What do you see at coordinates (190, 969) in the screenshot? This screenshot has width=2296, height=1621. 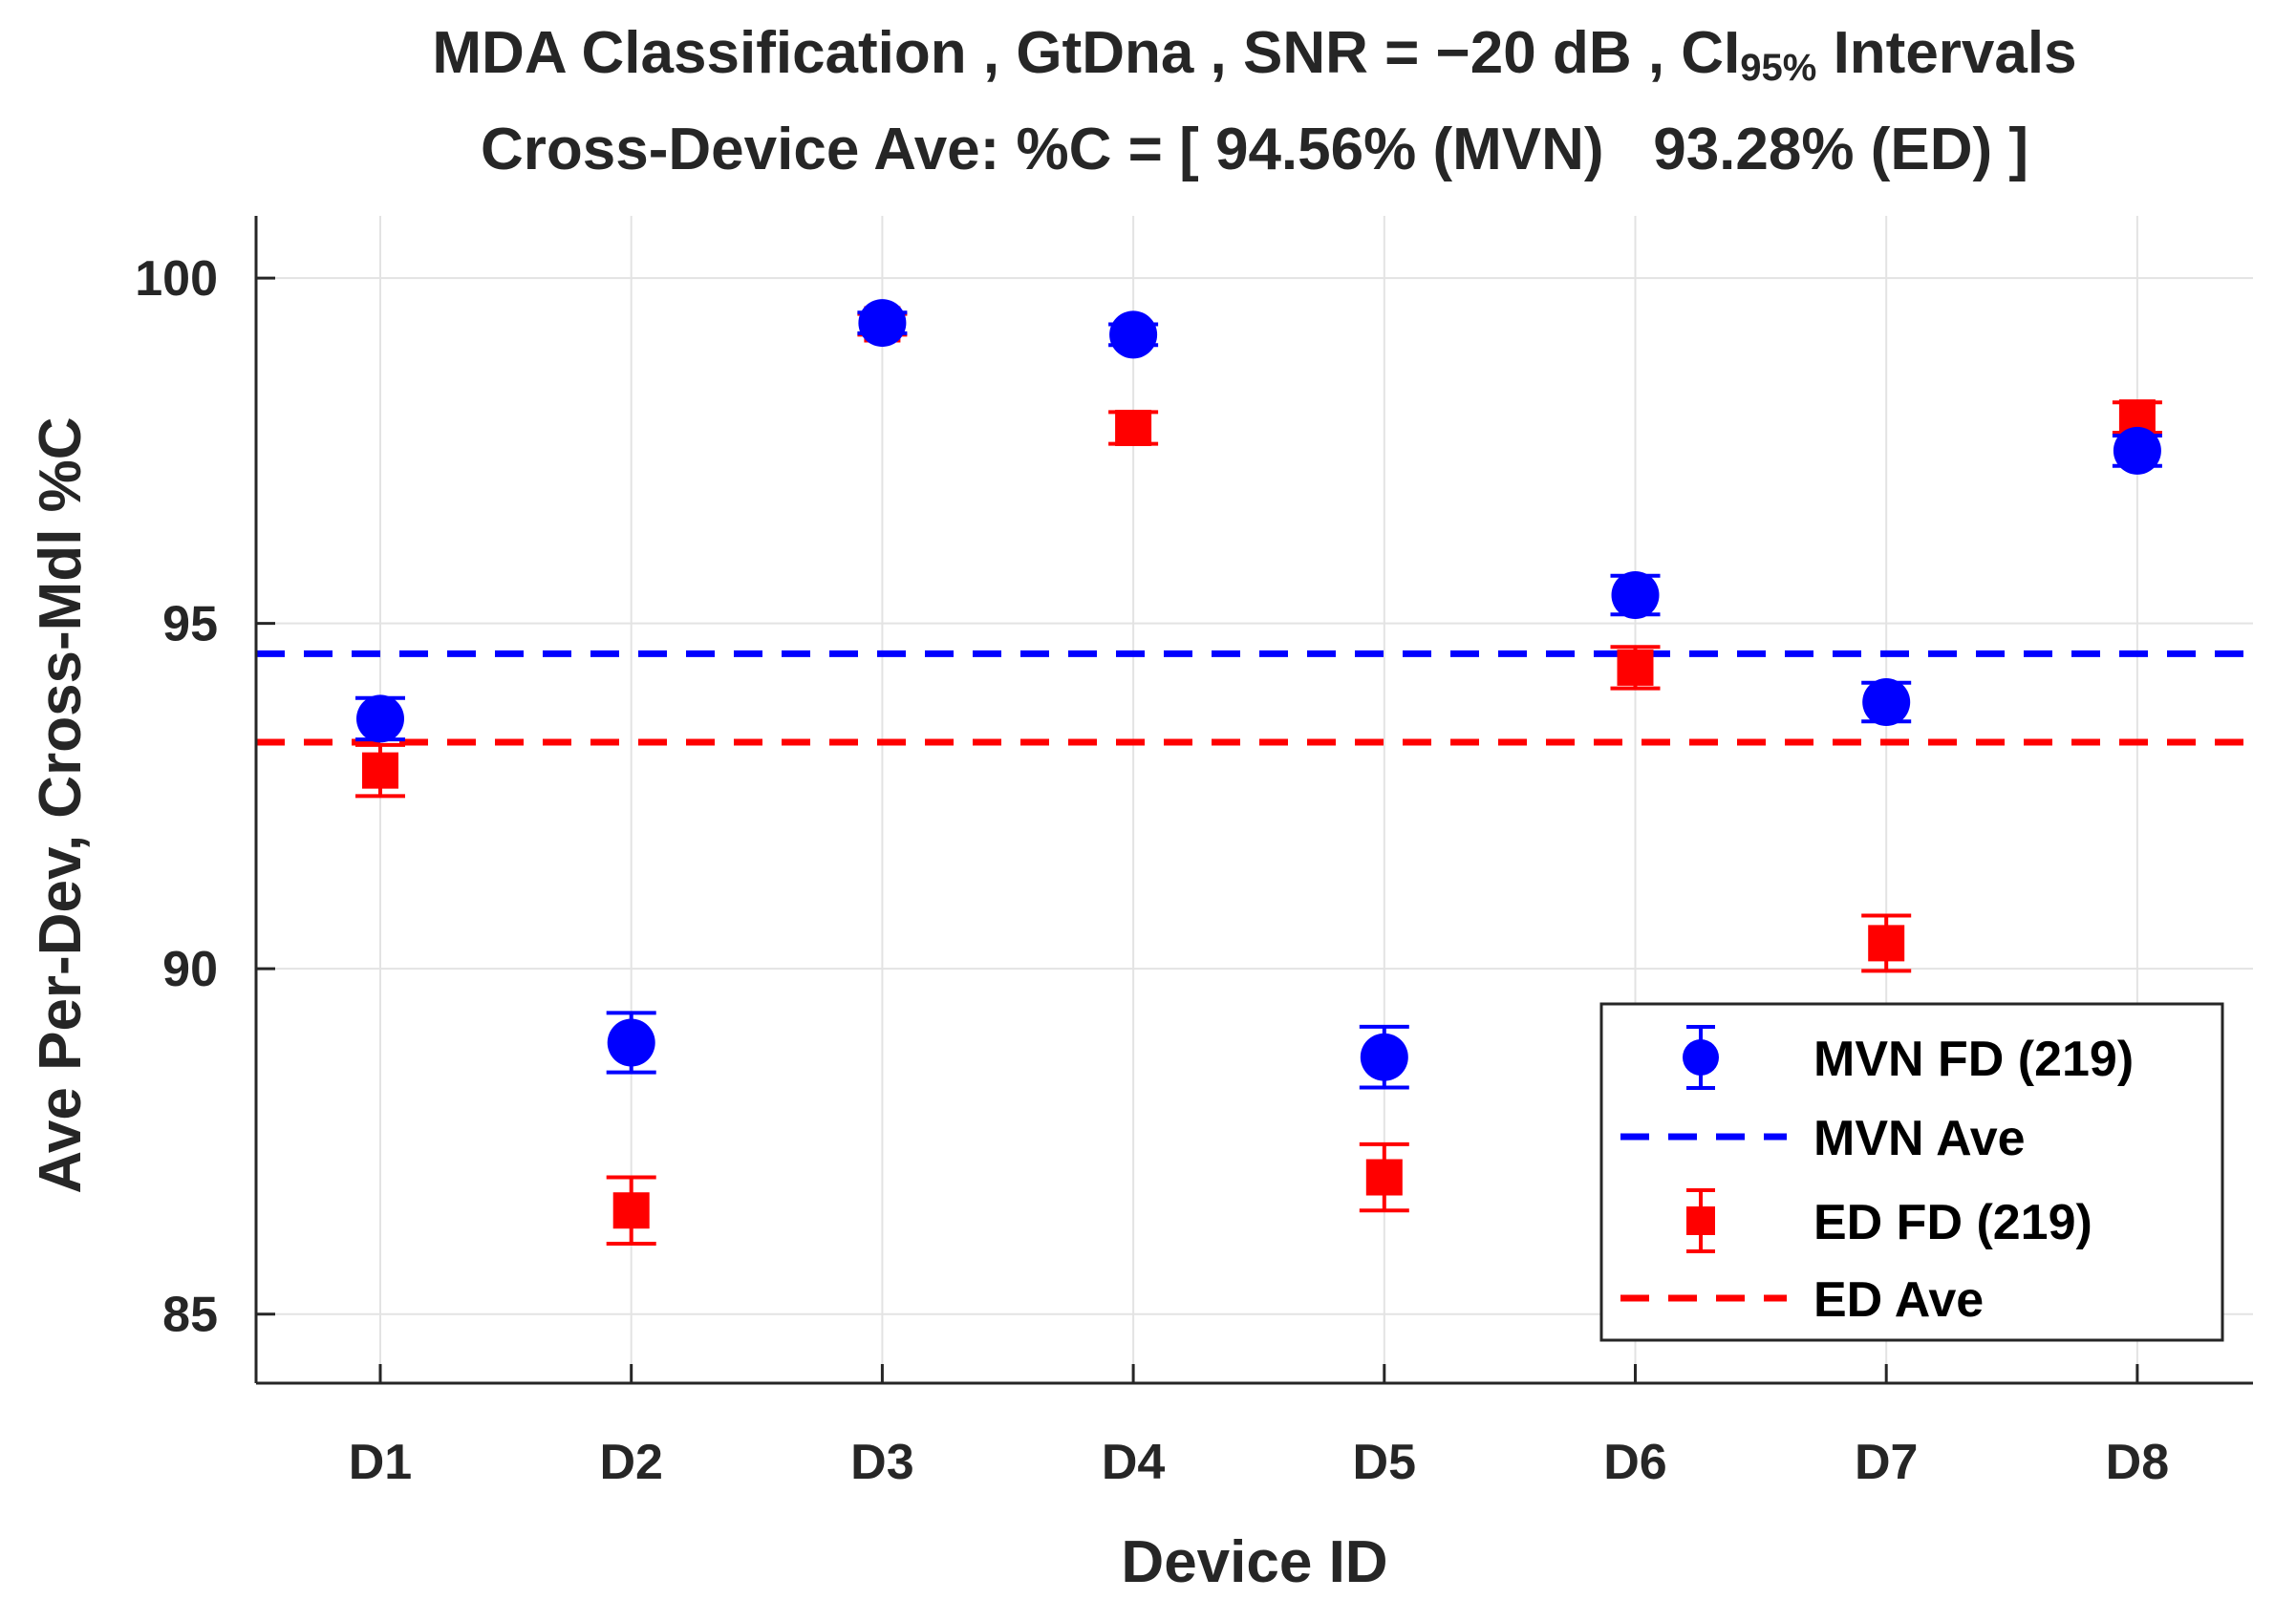 I see `y-tick-label: 90` at bounding box center [190, 969].